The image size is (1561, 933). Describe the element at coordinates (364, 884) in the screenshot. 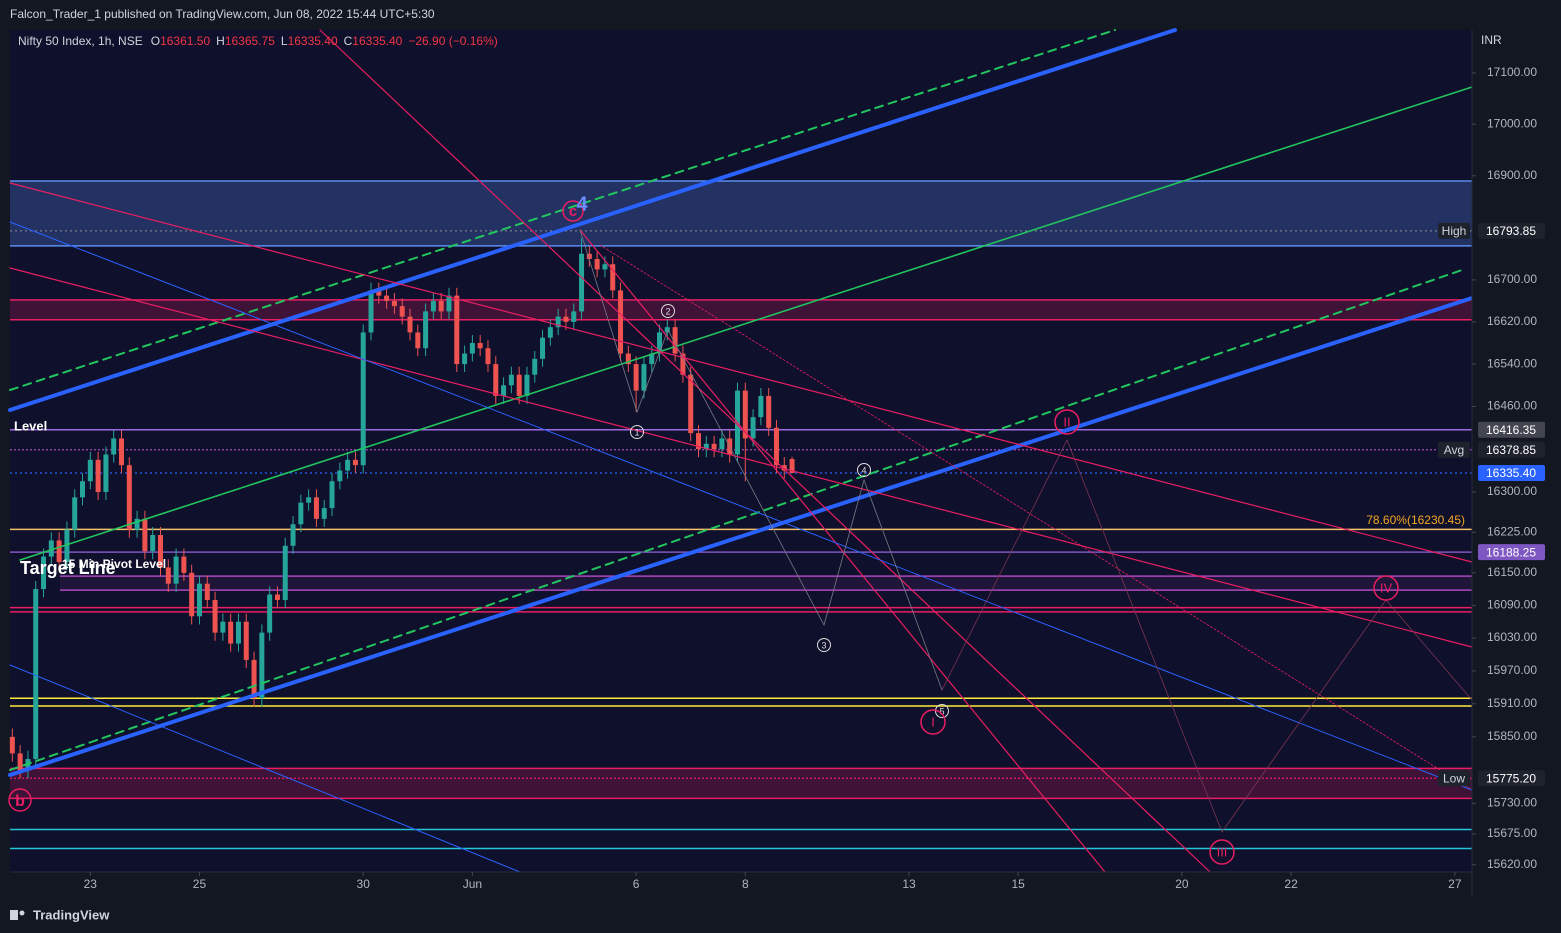

I see `x-tick-label: 30` at that location.